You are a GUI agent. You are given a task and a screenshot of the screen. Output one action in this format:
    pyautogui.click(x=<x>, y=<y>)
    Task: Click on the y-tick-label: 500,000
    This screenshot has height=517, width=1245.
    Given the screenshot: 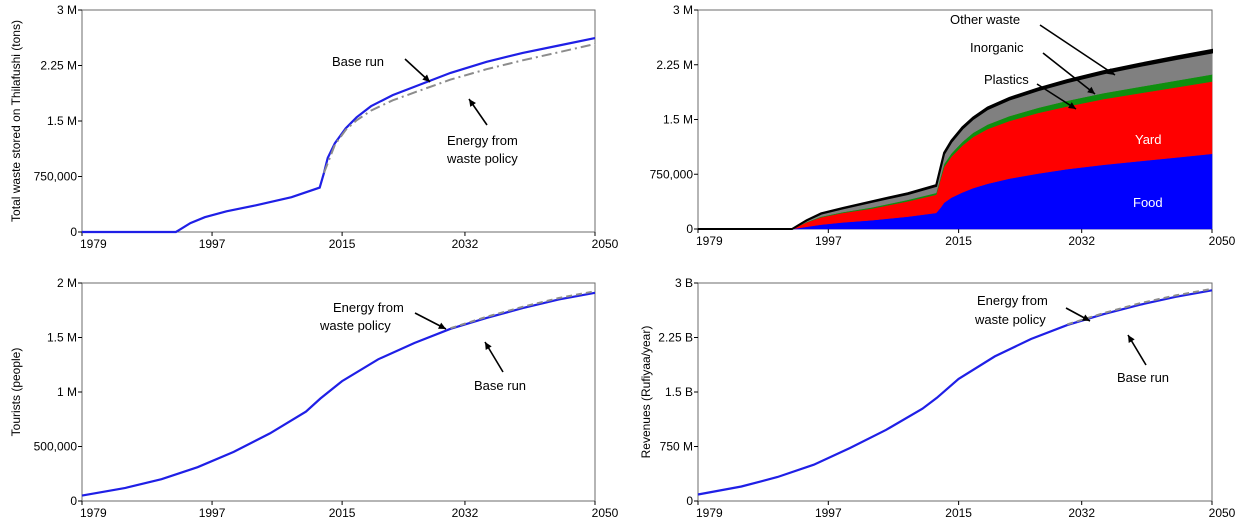 What is the action you would take?
    pyautogui.click(x=56, y=447)
    